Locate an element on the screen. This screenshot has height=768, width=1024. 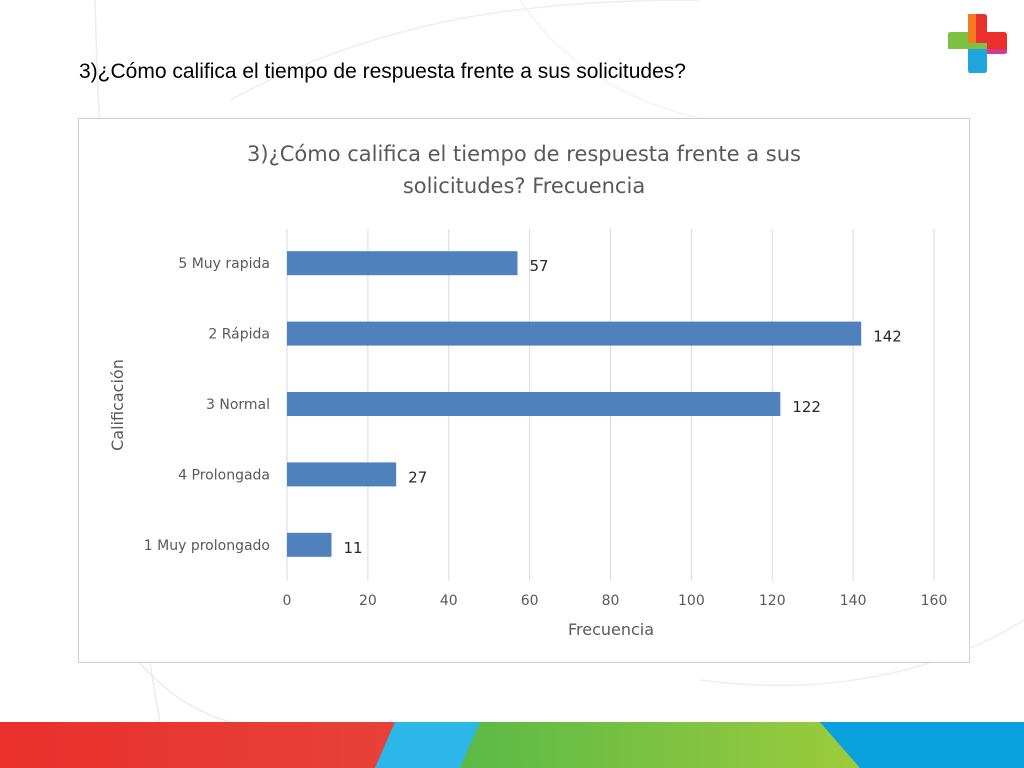
data-label: 122 is located at coordinates (806, 407).